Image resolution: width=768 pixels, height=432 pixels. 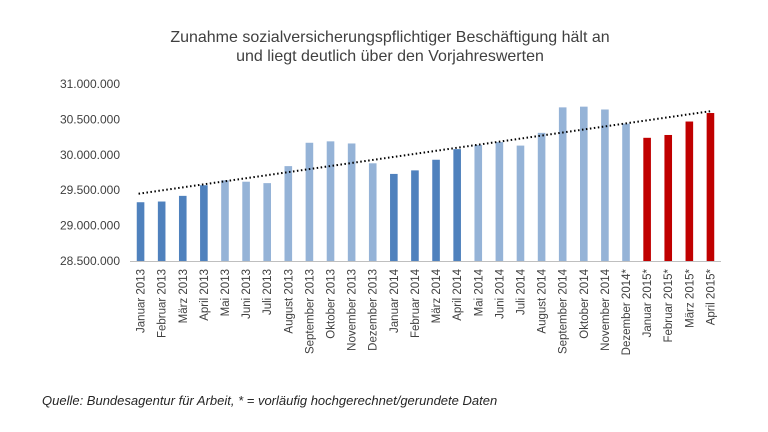 What do you see at coordinates (163, 303) in the screenshot?
I see `x-tick-label: Februar 2013` at bounding box center [163, 303].